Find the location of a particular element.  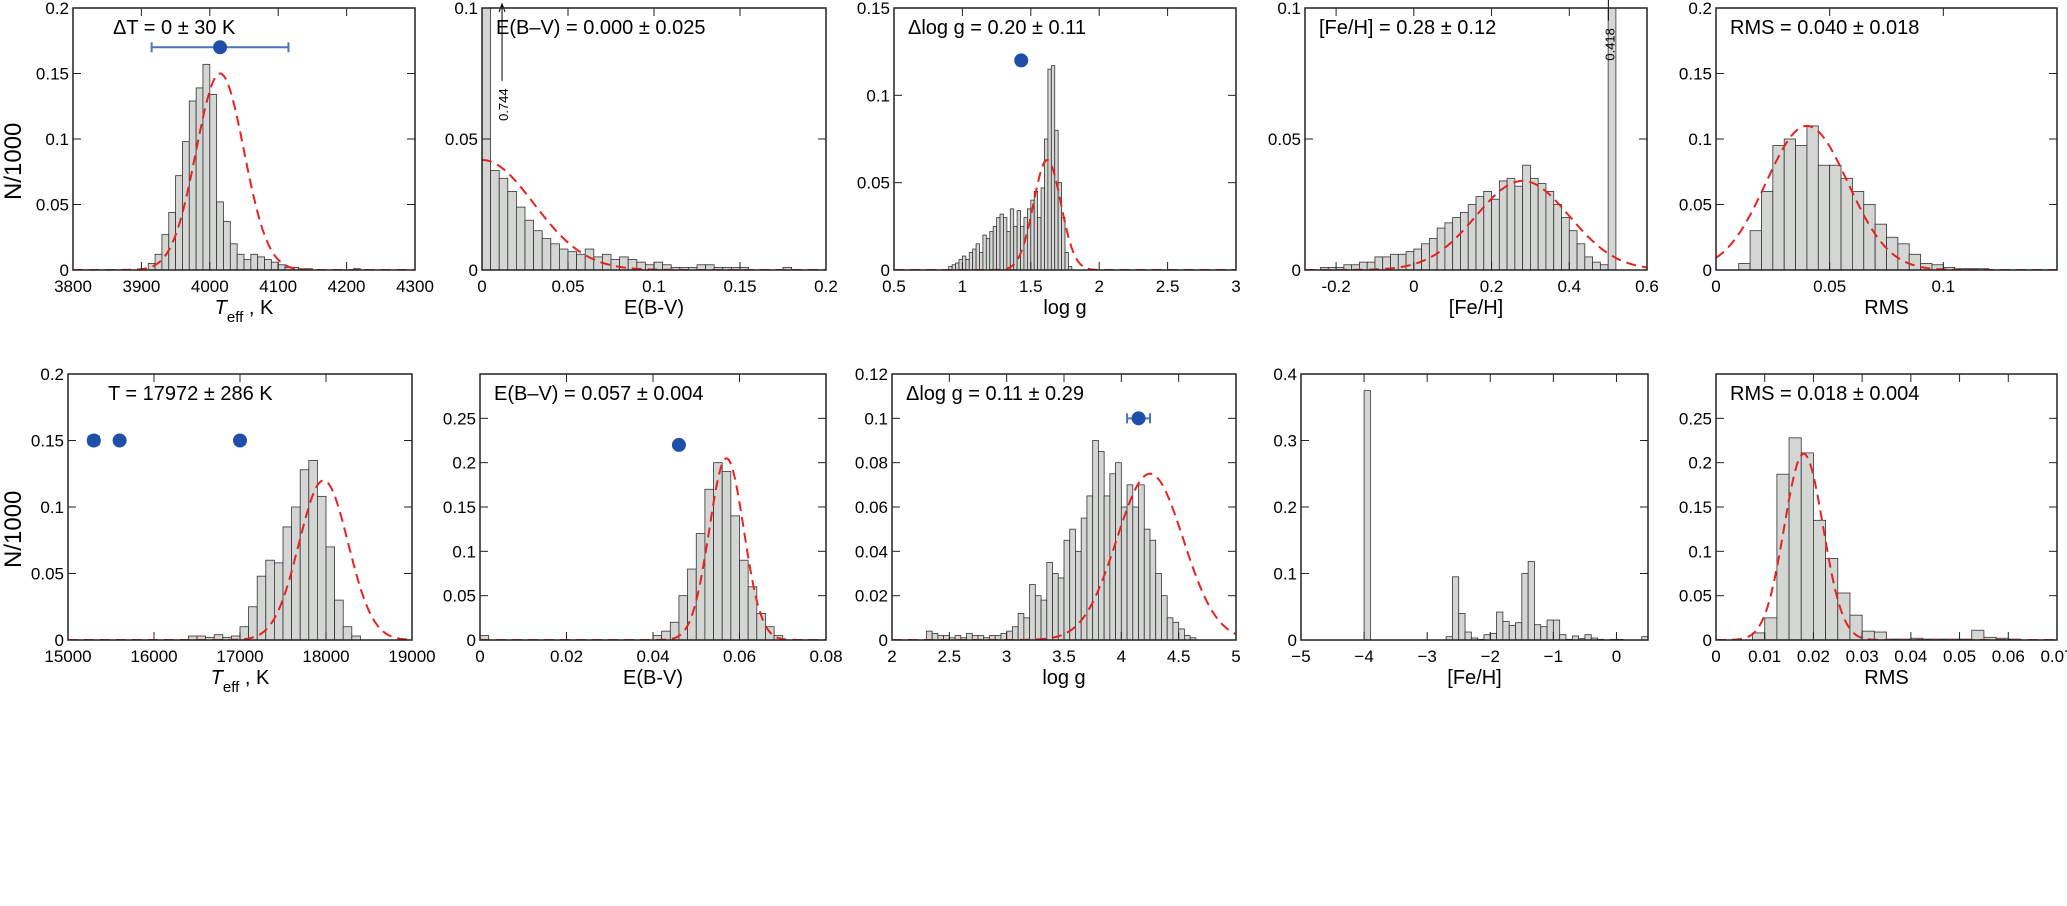

panel-title: RMS = 0.040 ± 0.018 is located at coordinates (1824, 28).